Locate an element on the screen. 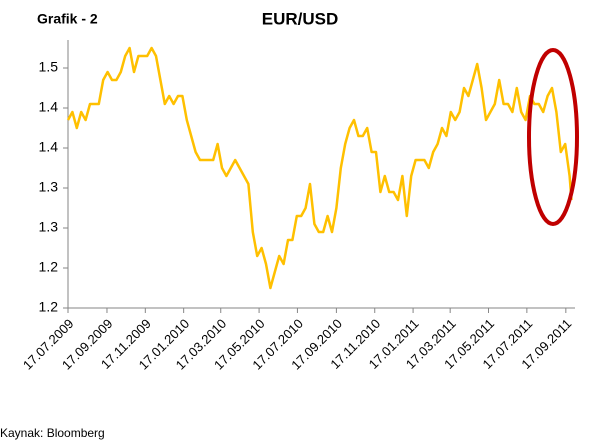 The width and height of the screenshot is (590, 443). source-note: Kaynak: Bloomberg is located at coordinates (52, 433).